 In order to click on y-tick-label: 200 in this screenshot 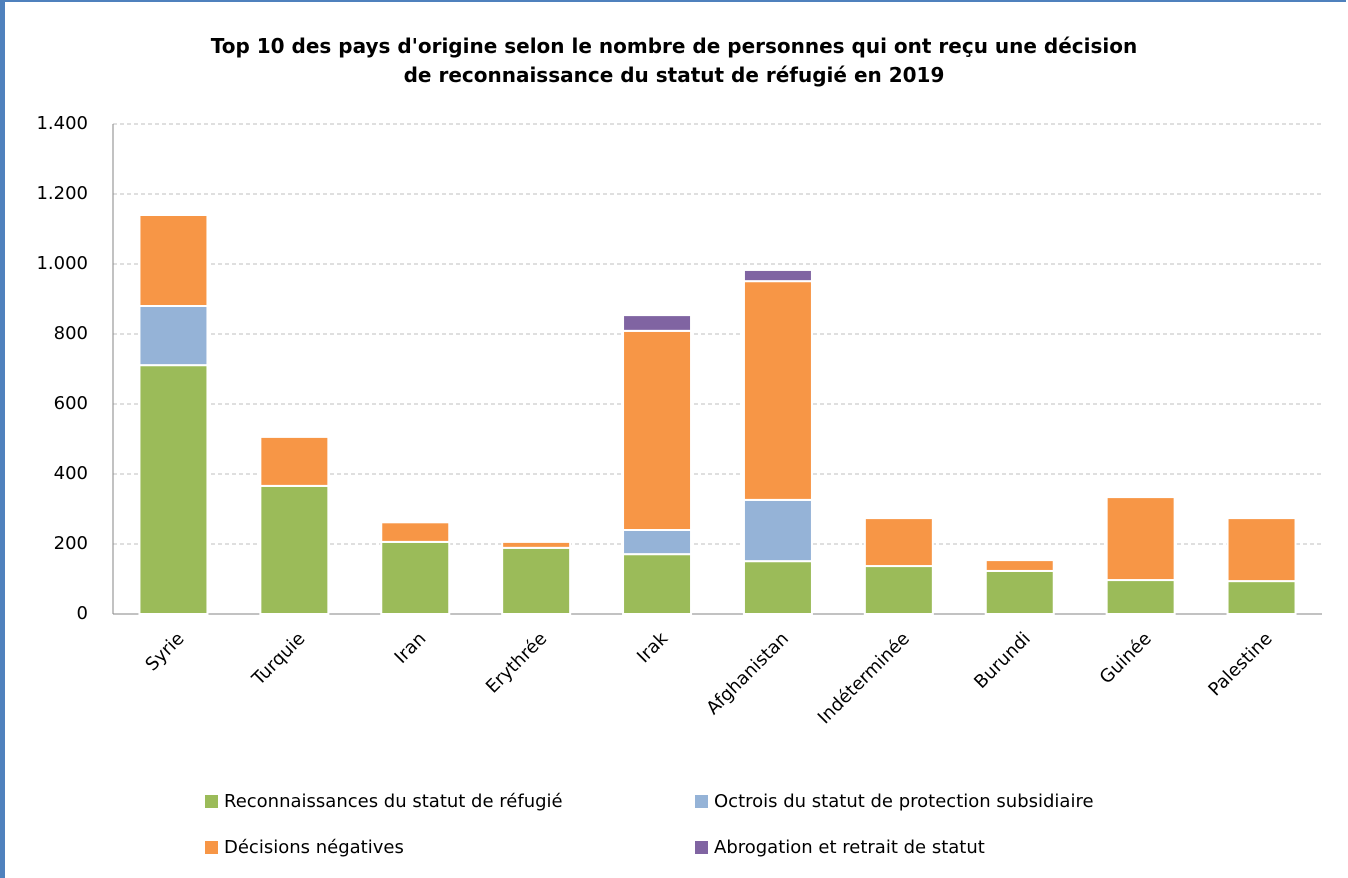, I will do `click(71, 543)`.